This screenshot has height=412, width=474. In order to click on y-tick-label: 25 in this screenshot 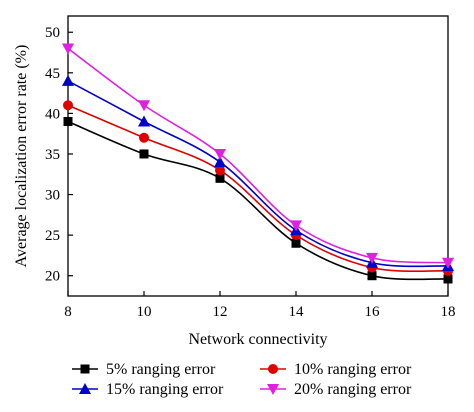, I will do `click(52, 236)`.